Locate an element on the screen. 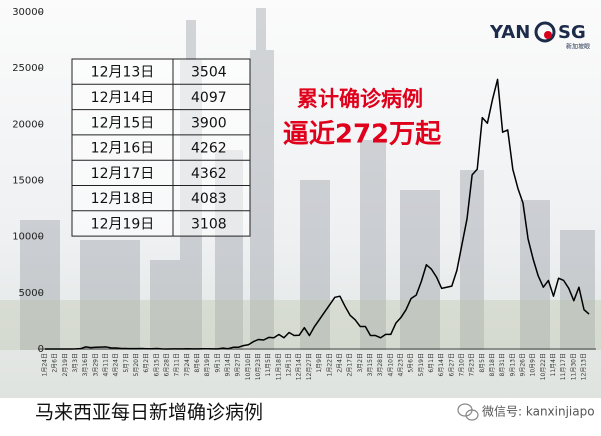  x-tick-label: 4月10日 is located at coordinates (390, 364).